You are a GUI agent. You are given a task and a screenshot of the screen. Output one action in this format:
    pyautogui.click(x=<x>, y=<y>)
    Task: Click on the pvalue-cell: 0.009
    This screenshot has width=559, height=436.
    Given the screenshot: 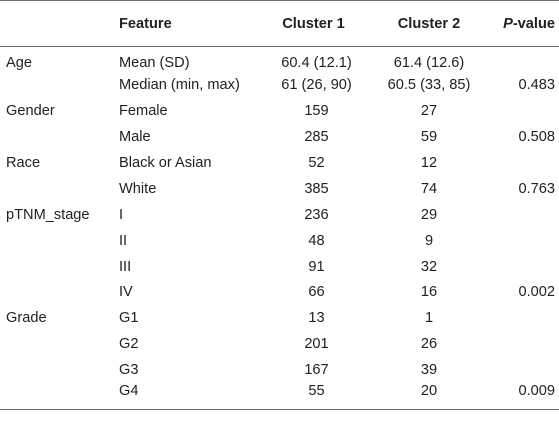 What is the action you would take?
    pyautogui.click(x=521, y=397)
    